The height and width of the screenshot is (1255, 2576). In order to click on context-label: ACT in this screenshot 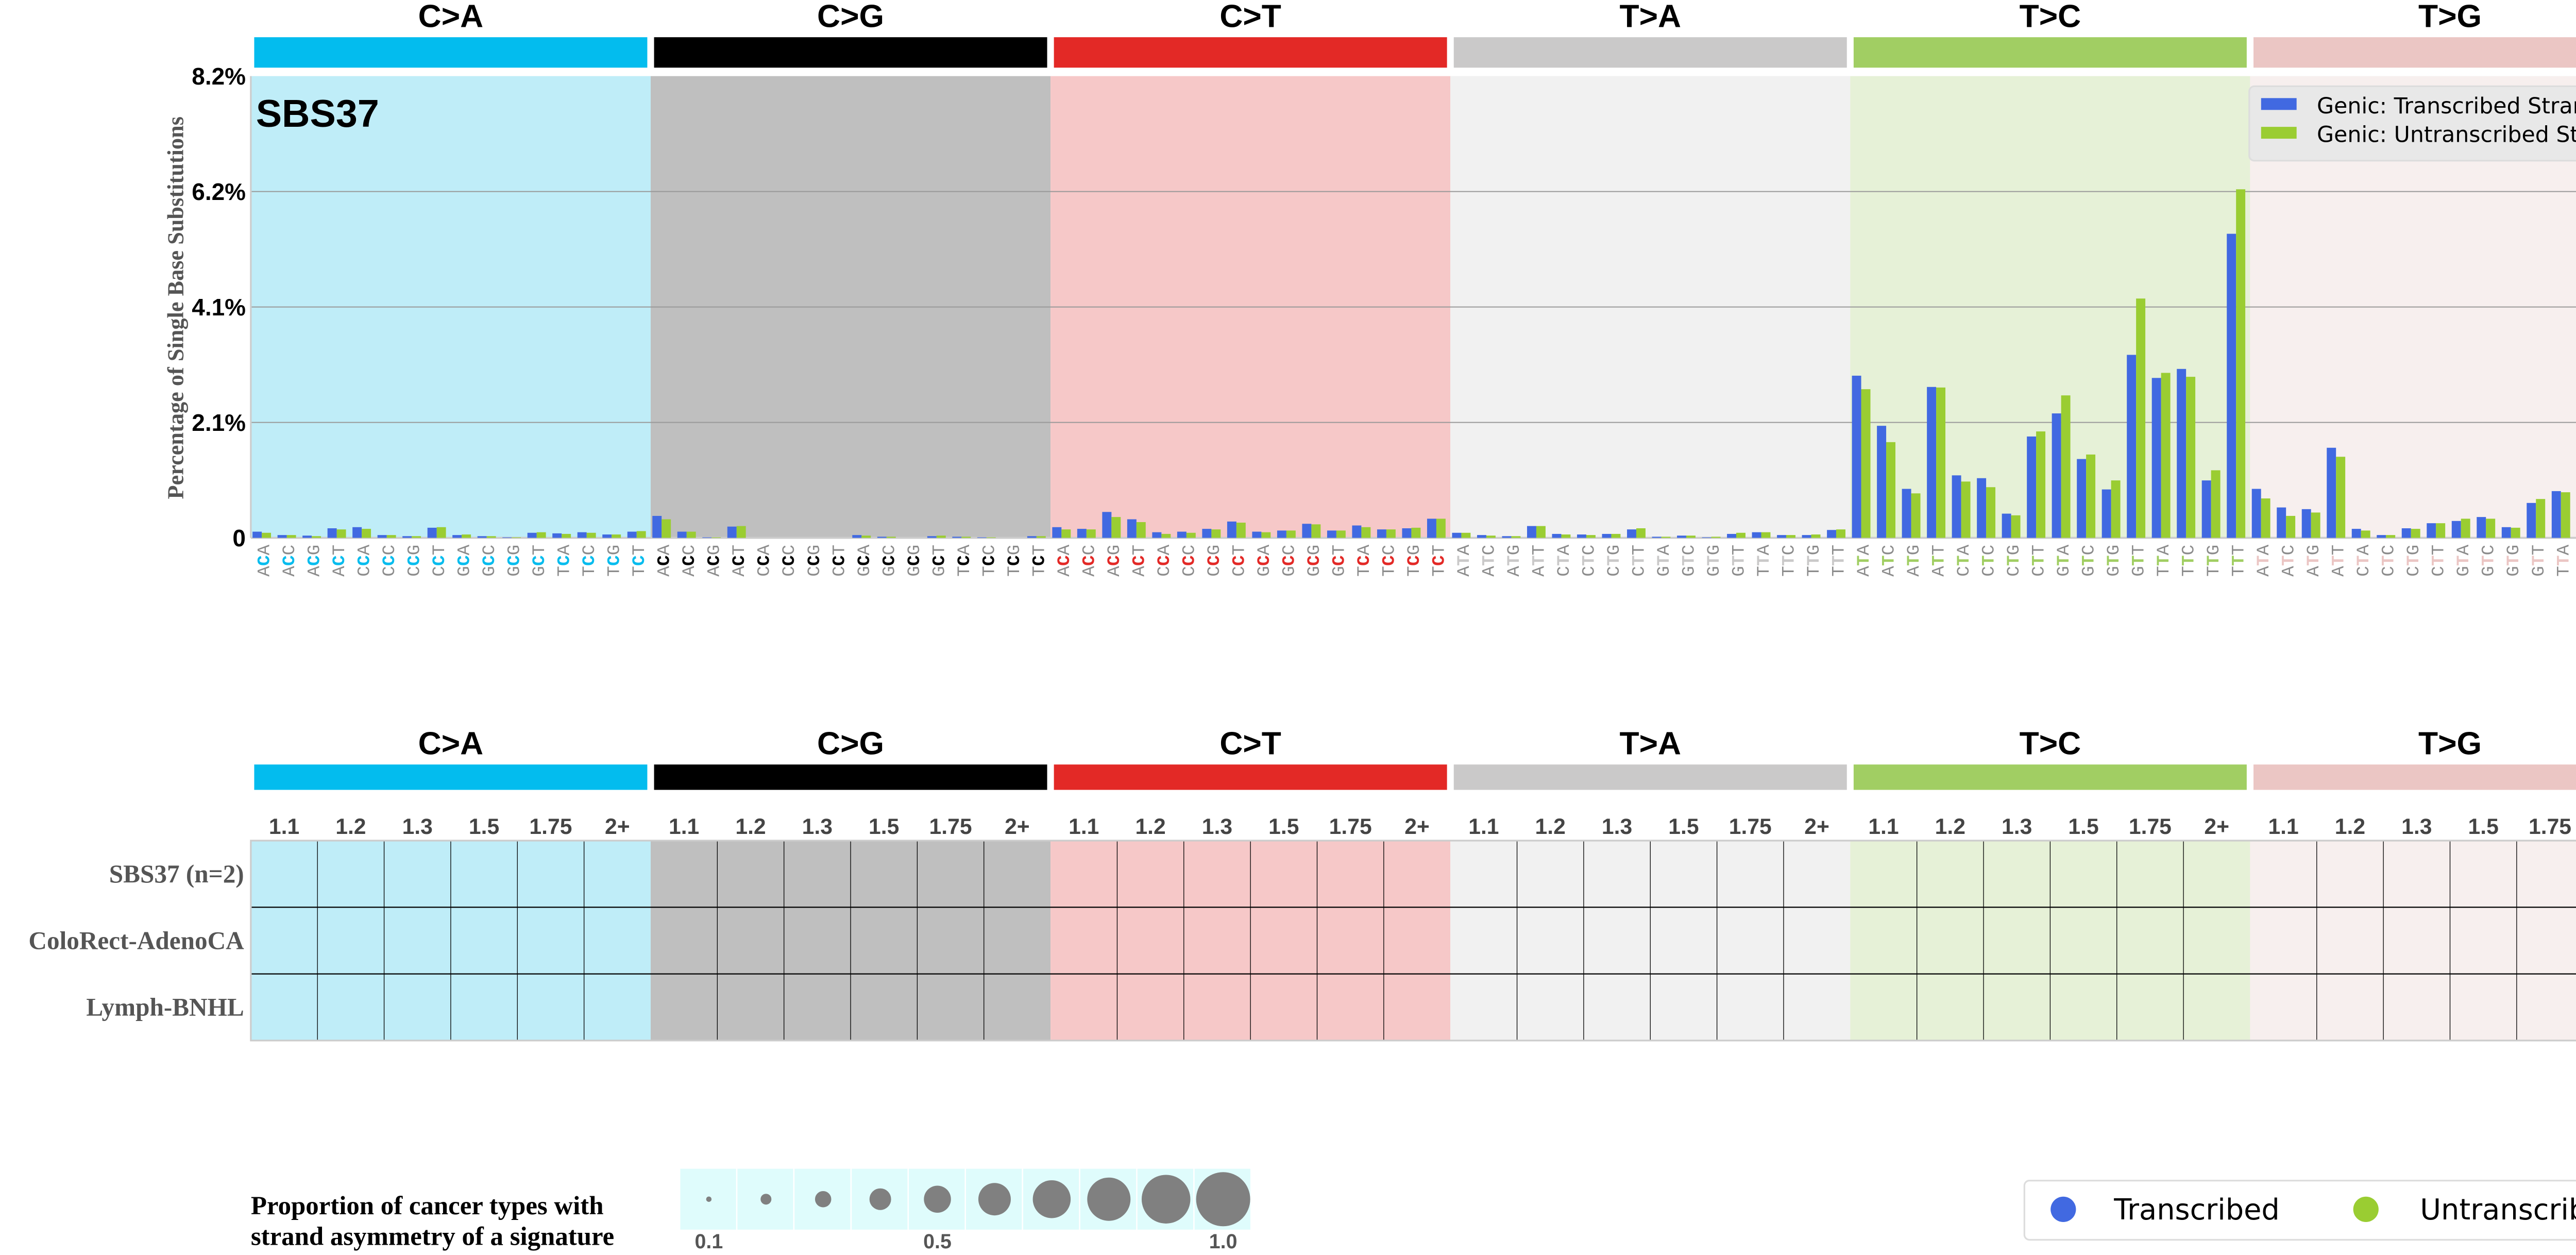, I will do `click(740, 561)`.